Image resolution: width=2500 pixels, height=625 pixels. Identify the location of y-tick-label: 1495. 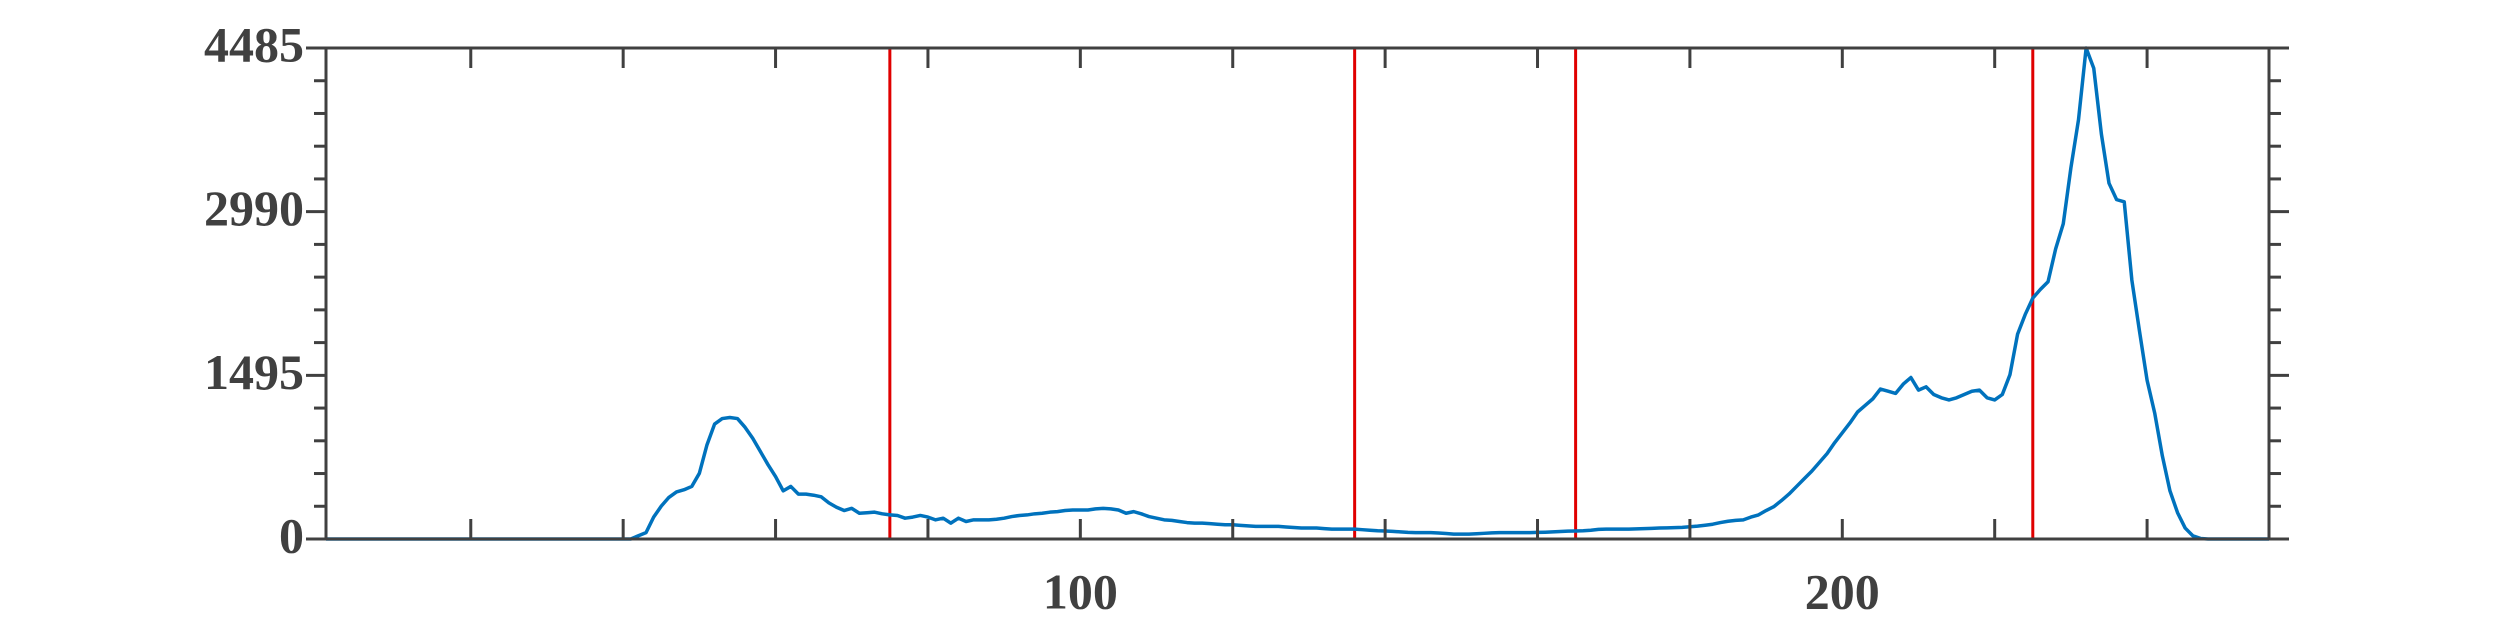
(254, 372).